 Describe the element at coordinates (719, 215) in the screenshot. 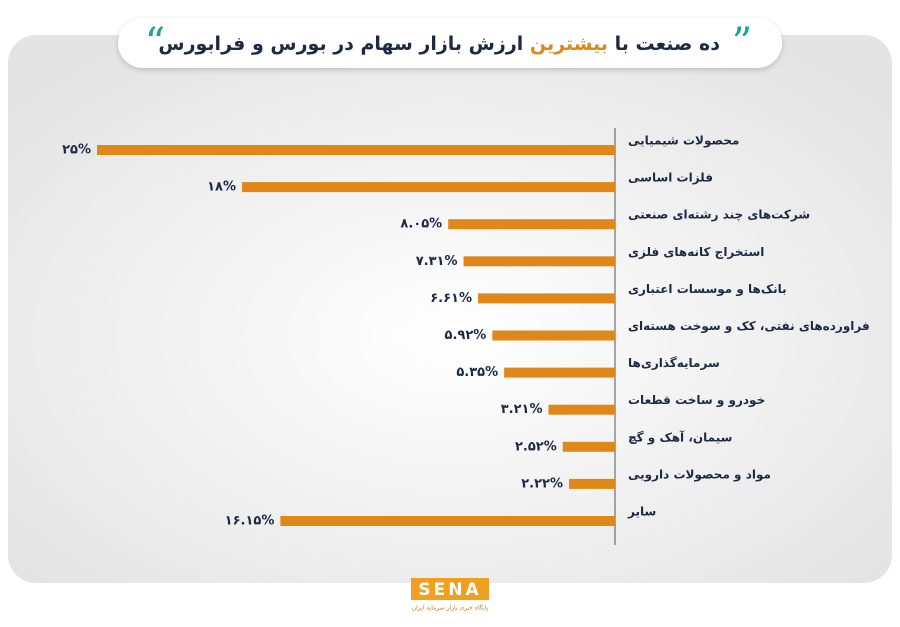

I see `category-label: شرکت‌های چند رشته‌ای صنعتی` at that location.